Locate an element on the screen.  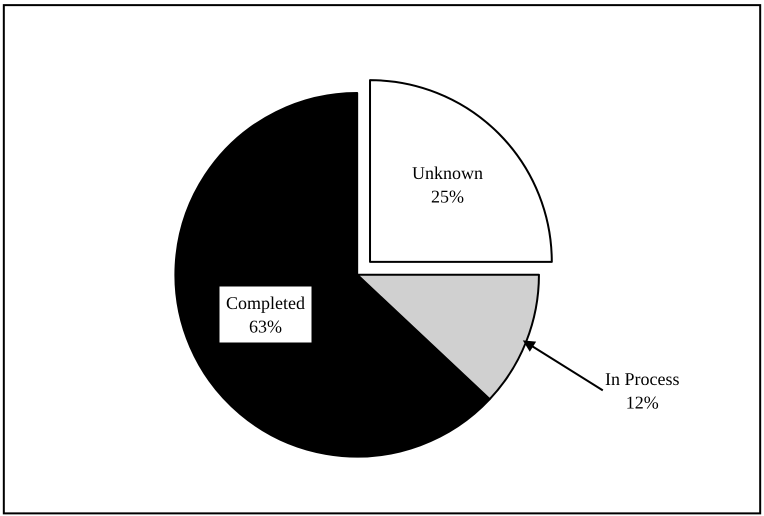
slice-label: In Process is located at coordinates (642, 379).